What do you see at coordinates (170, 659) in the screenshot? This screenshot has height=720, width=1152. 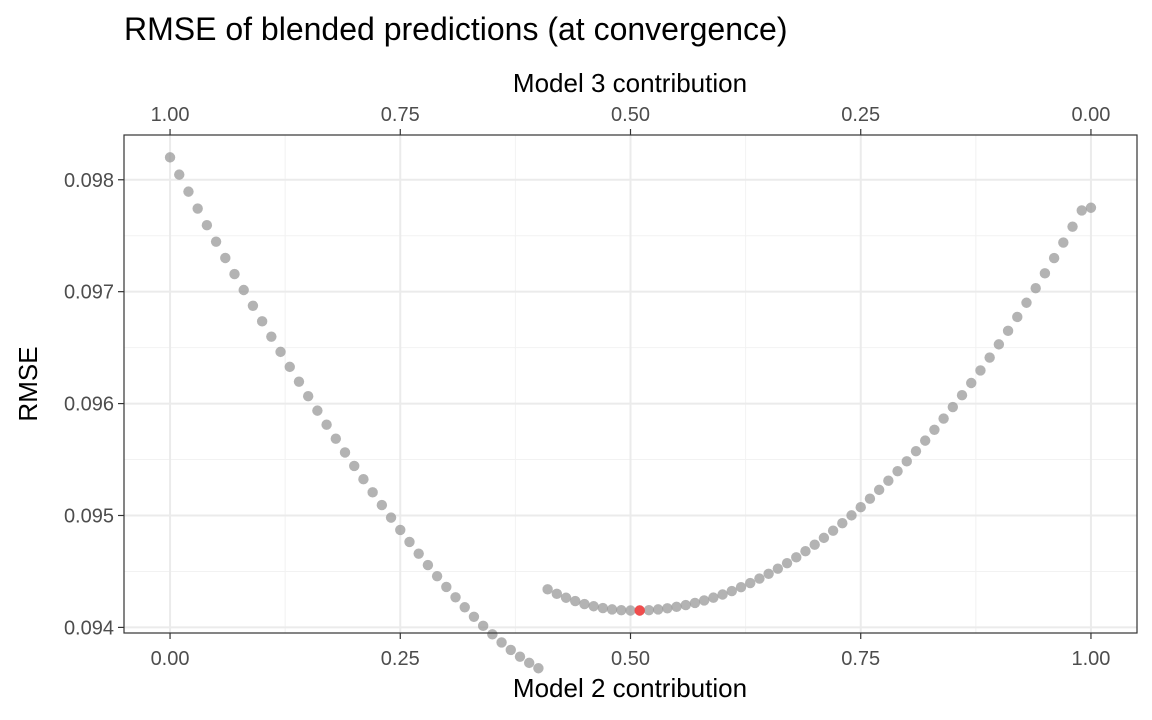 I see `bottom-axis-tick-label: 0.00` at bounding box center [170, 659].